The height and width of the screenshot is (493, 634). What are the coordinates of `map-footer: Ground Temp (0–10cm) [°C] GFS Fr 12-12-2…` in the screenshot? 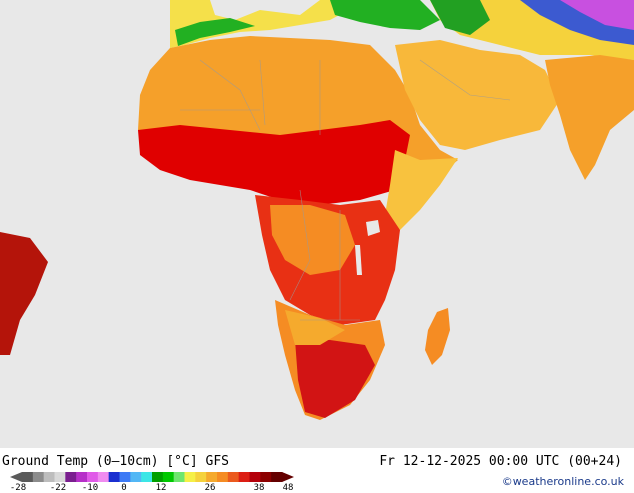 It's located at (317, 470).